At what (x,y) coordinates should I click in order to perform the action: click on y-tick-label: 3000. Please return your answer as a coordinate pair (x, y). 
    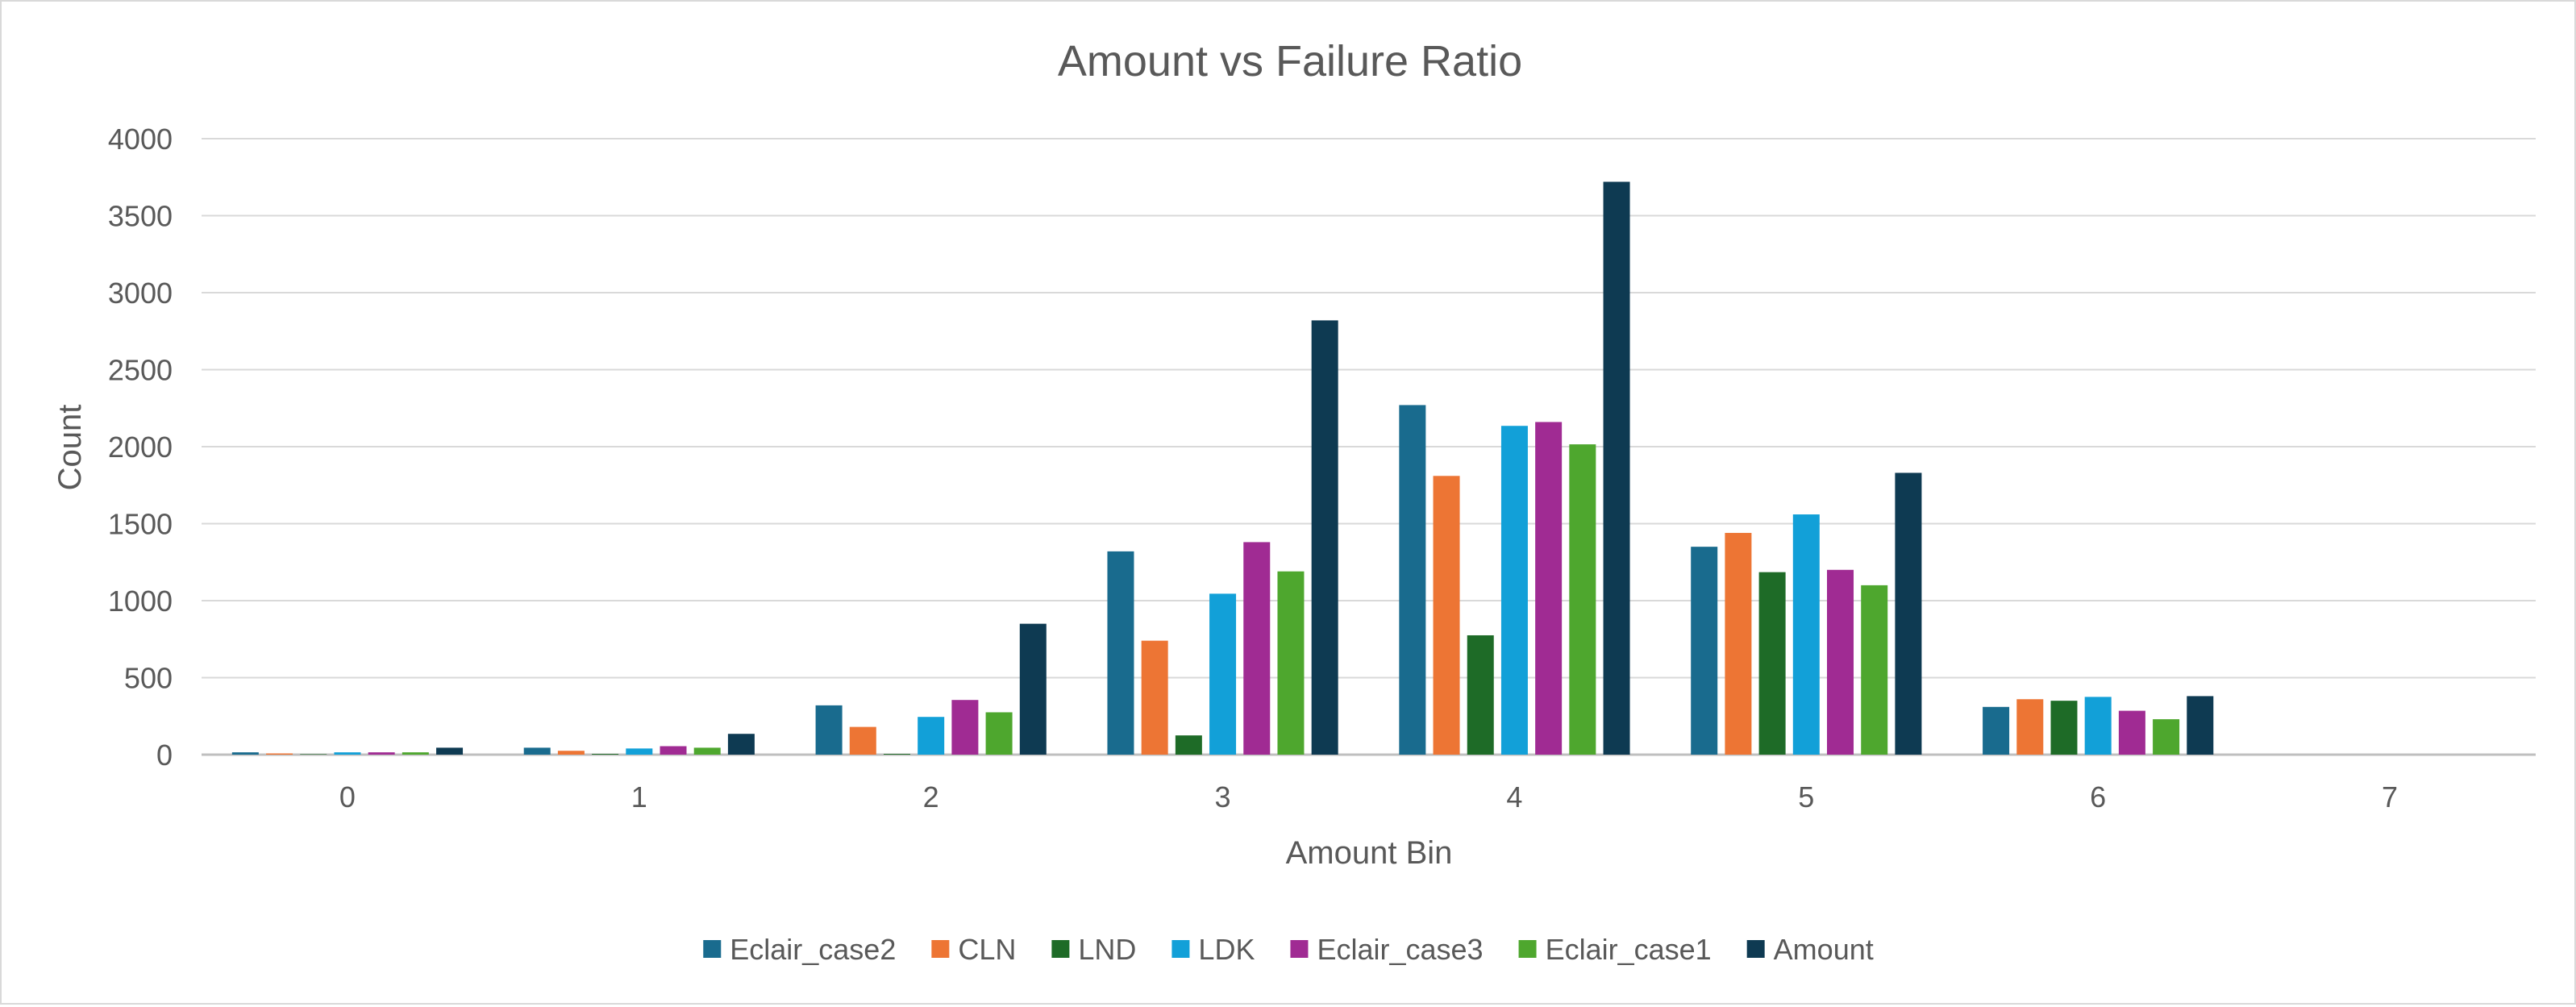
    Looking at the image, I should click on (140, 294).